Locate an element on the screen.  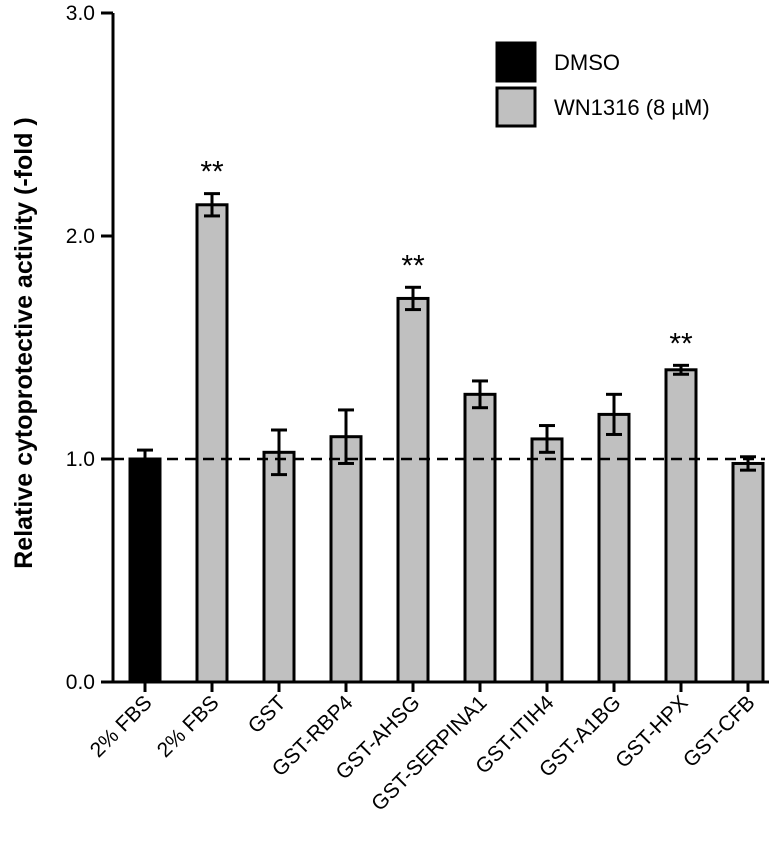
x-tick-label-2: 2% FBS is located at coordinates (188, 726).